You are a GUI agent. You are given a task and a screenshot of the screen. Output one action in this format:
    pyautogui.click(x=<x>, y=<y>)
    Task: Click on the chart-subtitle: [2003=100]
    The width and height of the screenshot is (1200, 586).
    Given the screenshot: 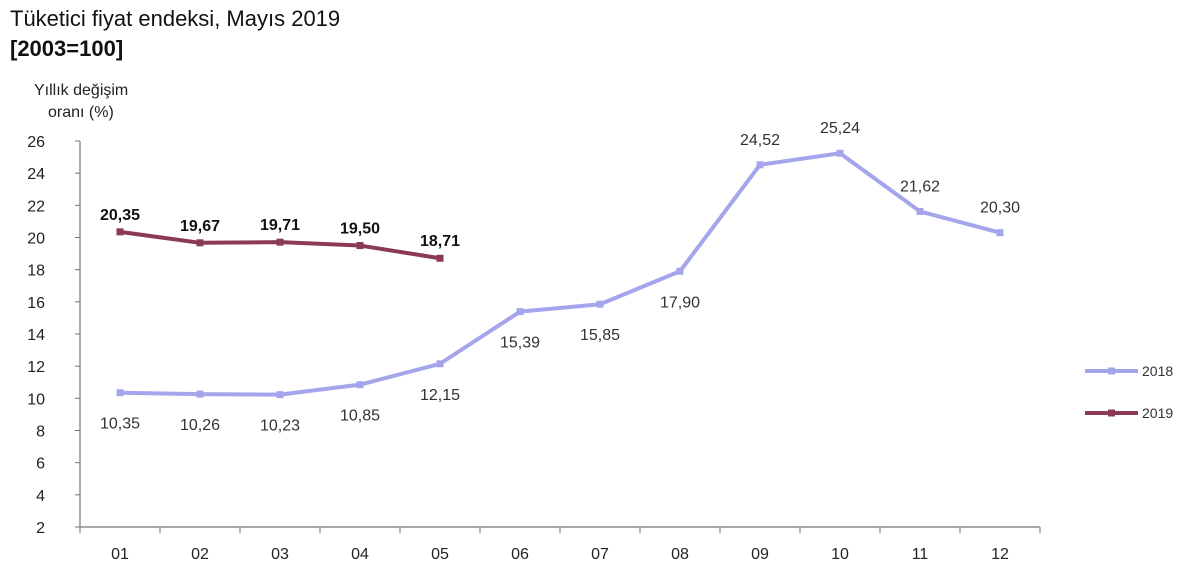 What is the action you would take?
    pyautogui.click(x=67, y=48)
    